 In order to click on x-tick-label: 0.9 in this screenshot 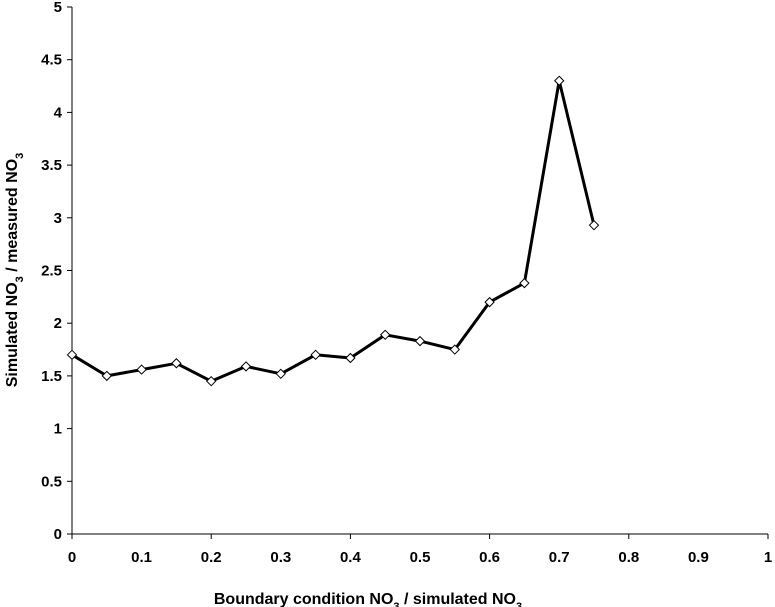, I will do `click(698, 557)`.